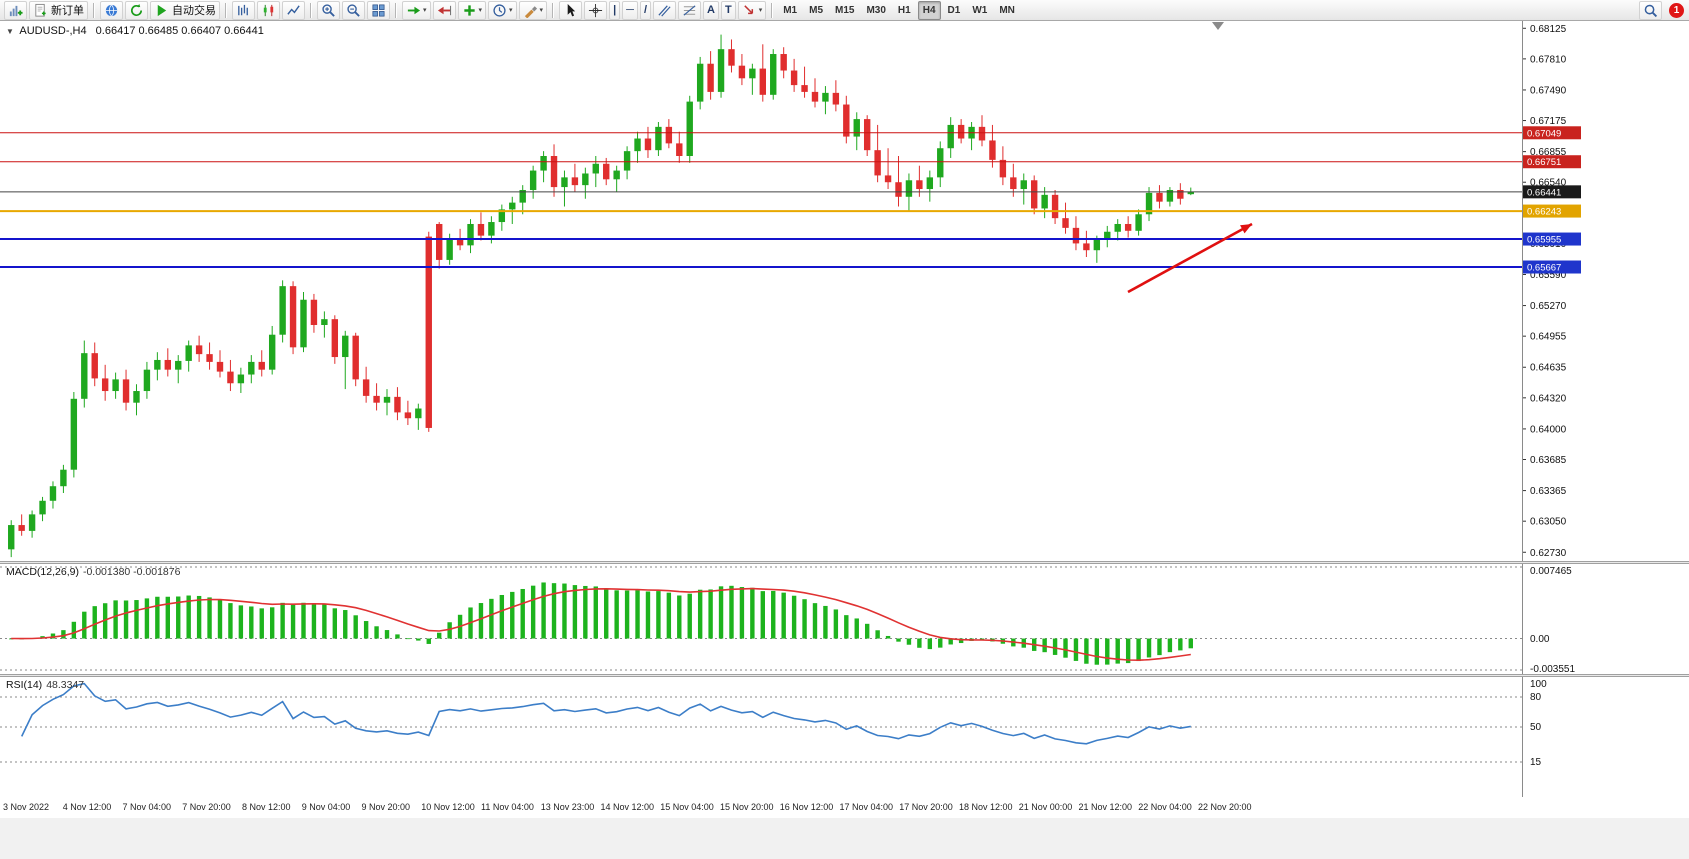 The image size is (1689, 859). What do you see at coordinates (1551, 571) in the screenshot?
I see `svg-text: 0.007465` at bounding box center [1551, 571].